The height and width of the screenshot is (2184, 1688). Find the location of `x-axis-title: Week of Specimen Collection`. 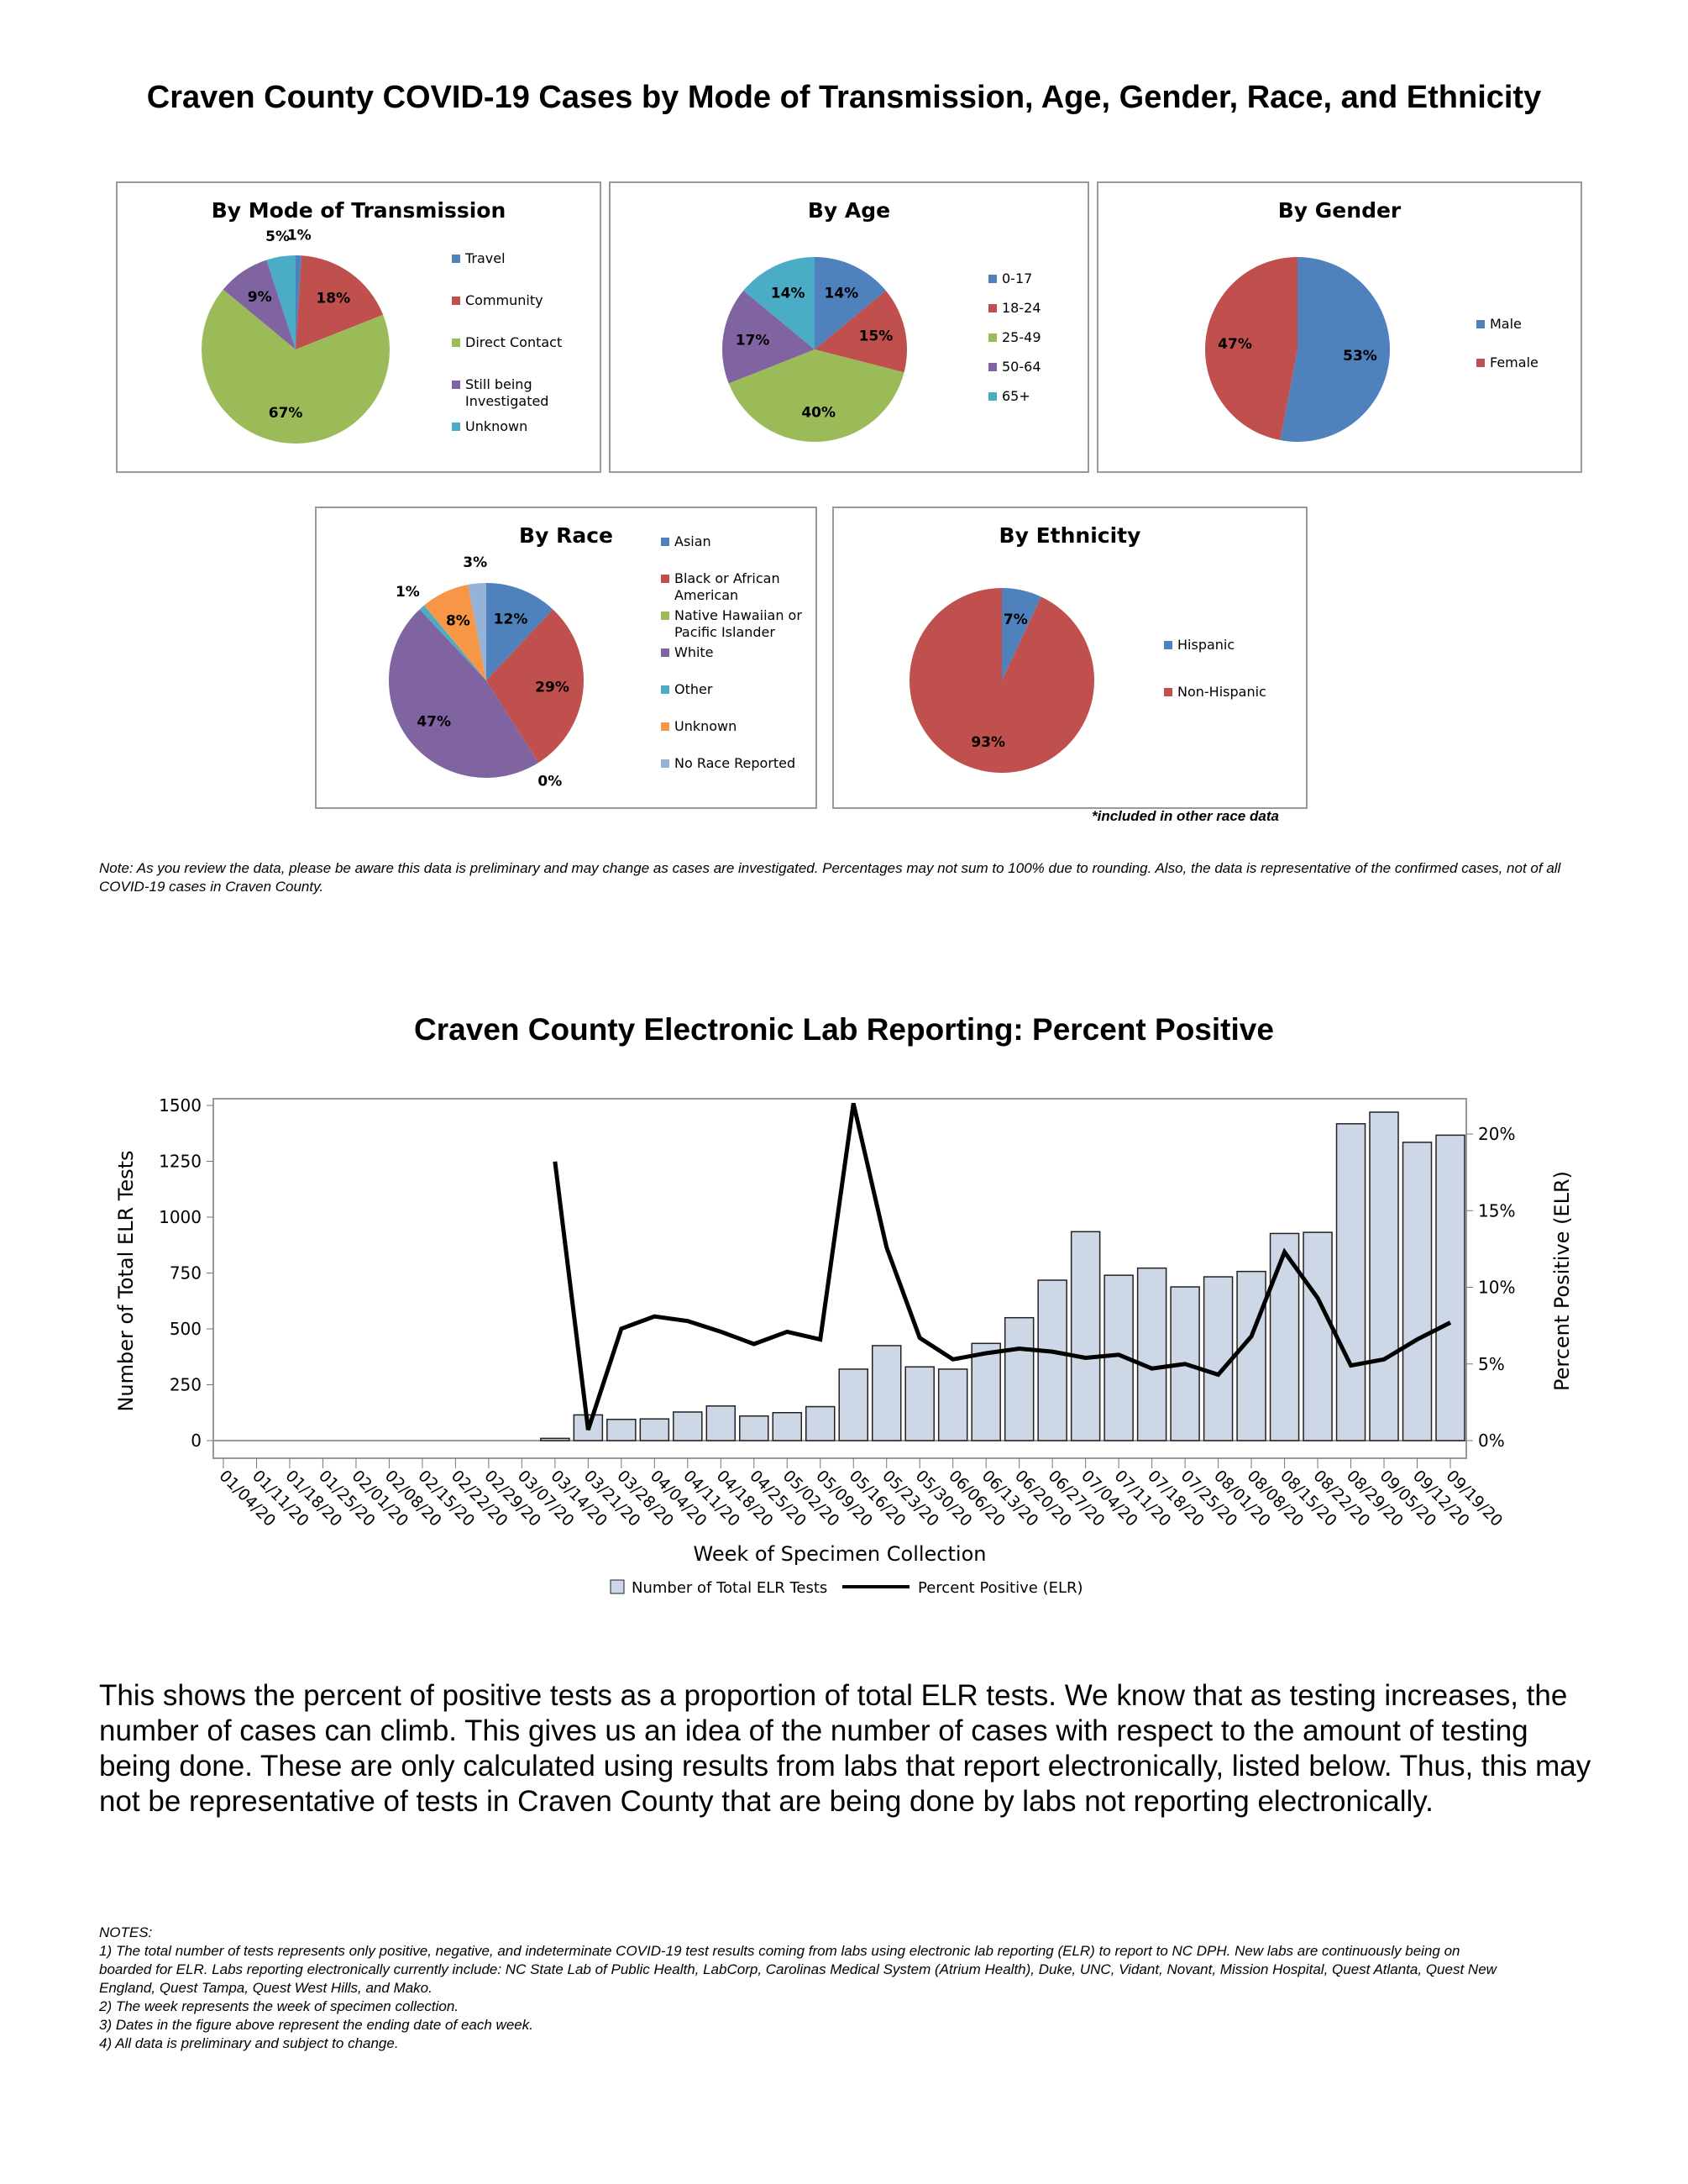

x-axis-title: Week of Specimen Collection is located at coordinates (840, 1554).